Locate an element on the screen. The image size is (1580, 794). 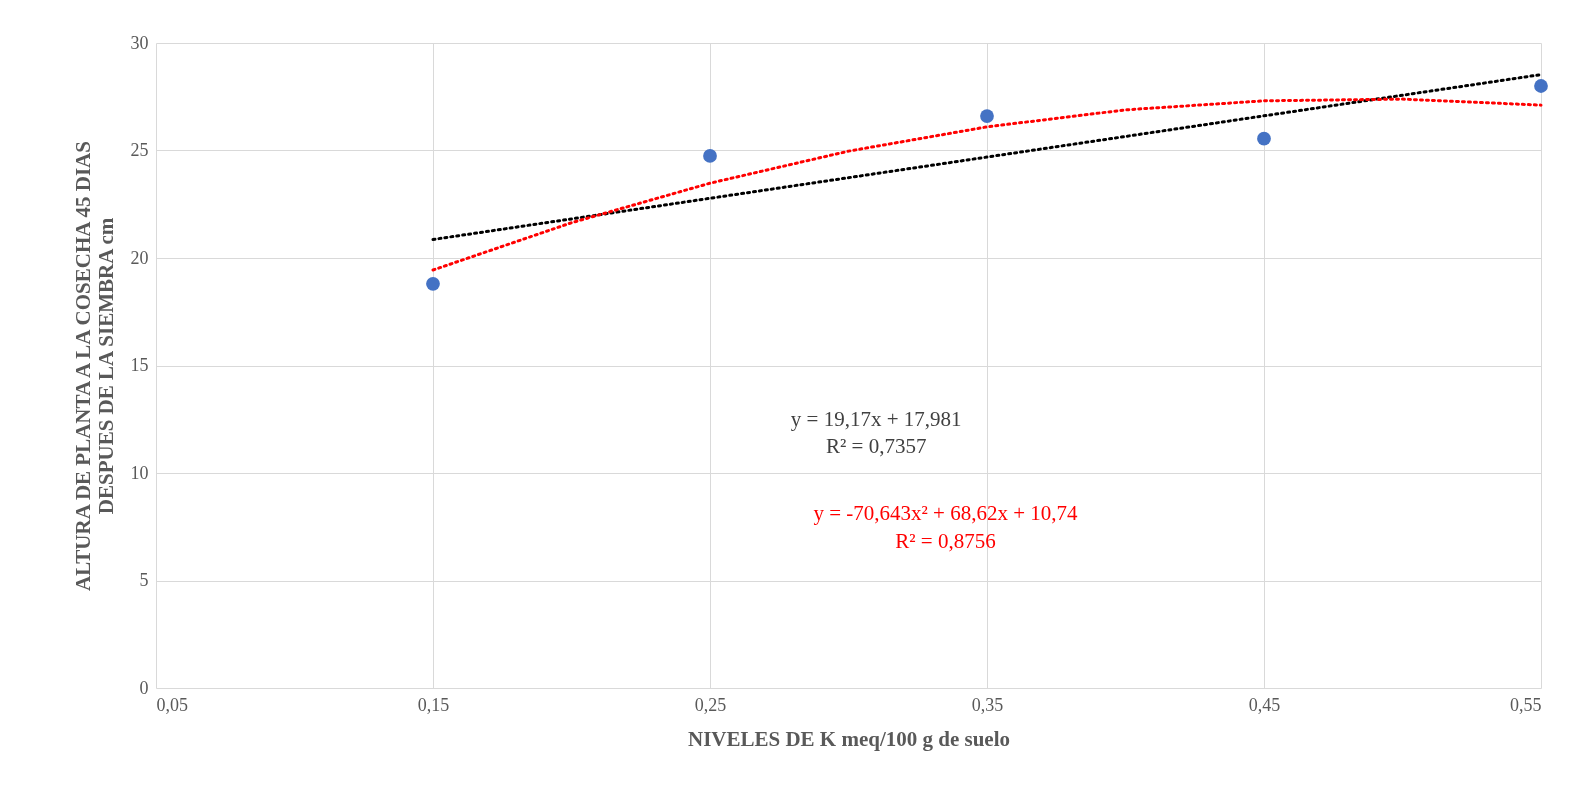
x-tick-label: 0,55 is located at coordinates (1526, 704).